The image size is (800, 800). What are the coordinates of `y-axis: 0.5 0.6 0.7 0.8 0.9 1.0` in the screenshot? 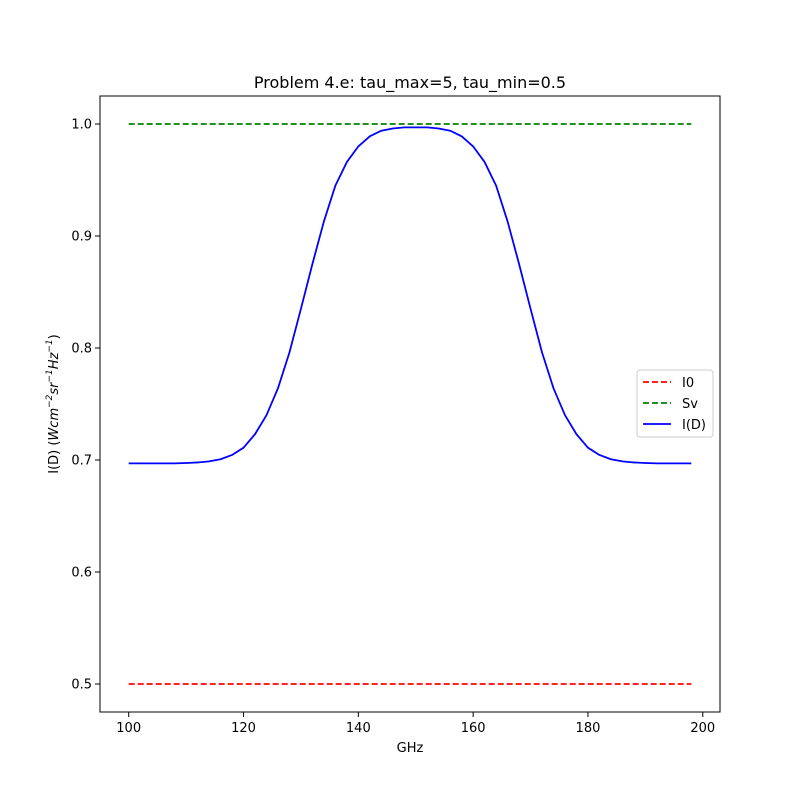 It's located at (85, 405).